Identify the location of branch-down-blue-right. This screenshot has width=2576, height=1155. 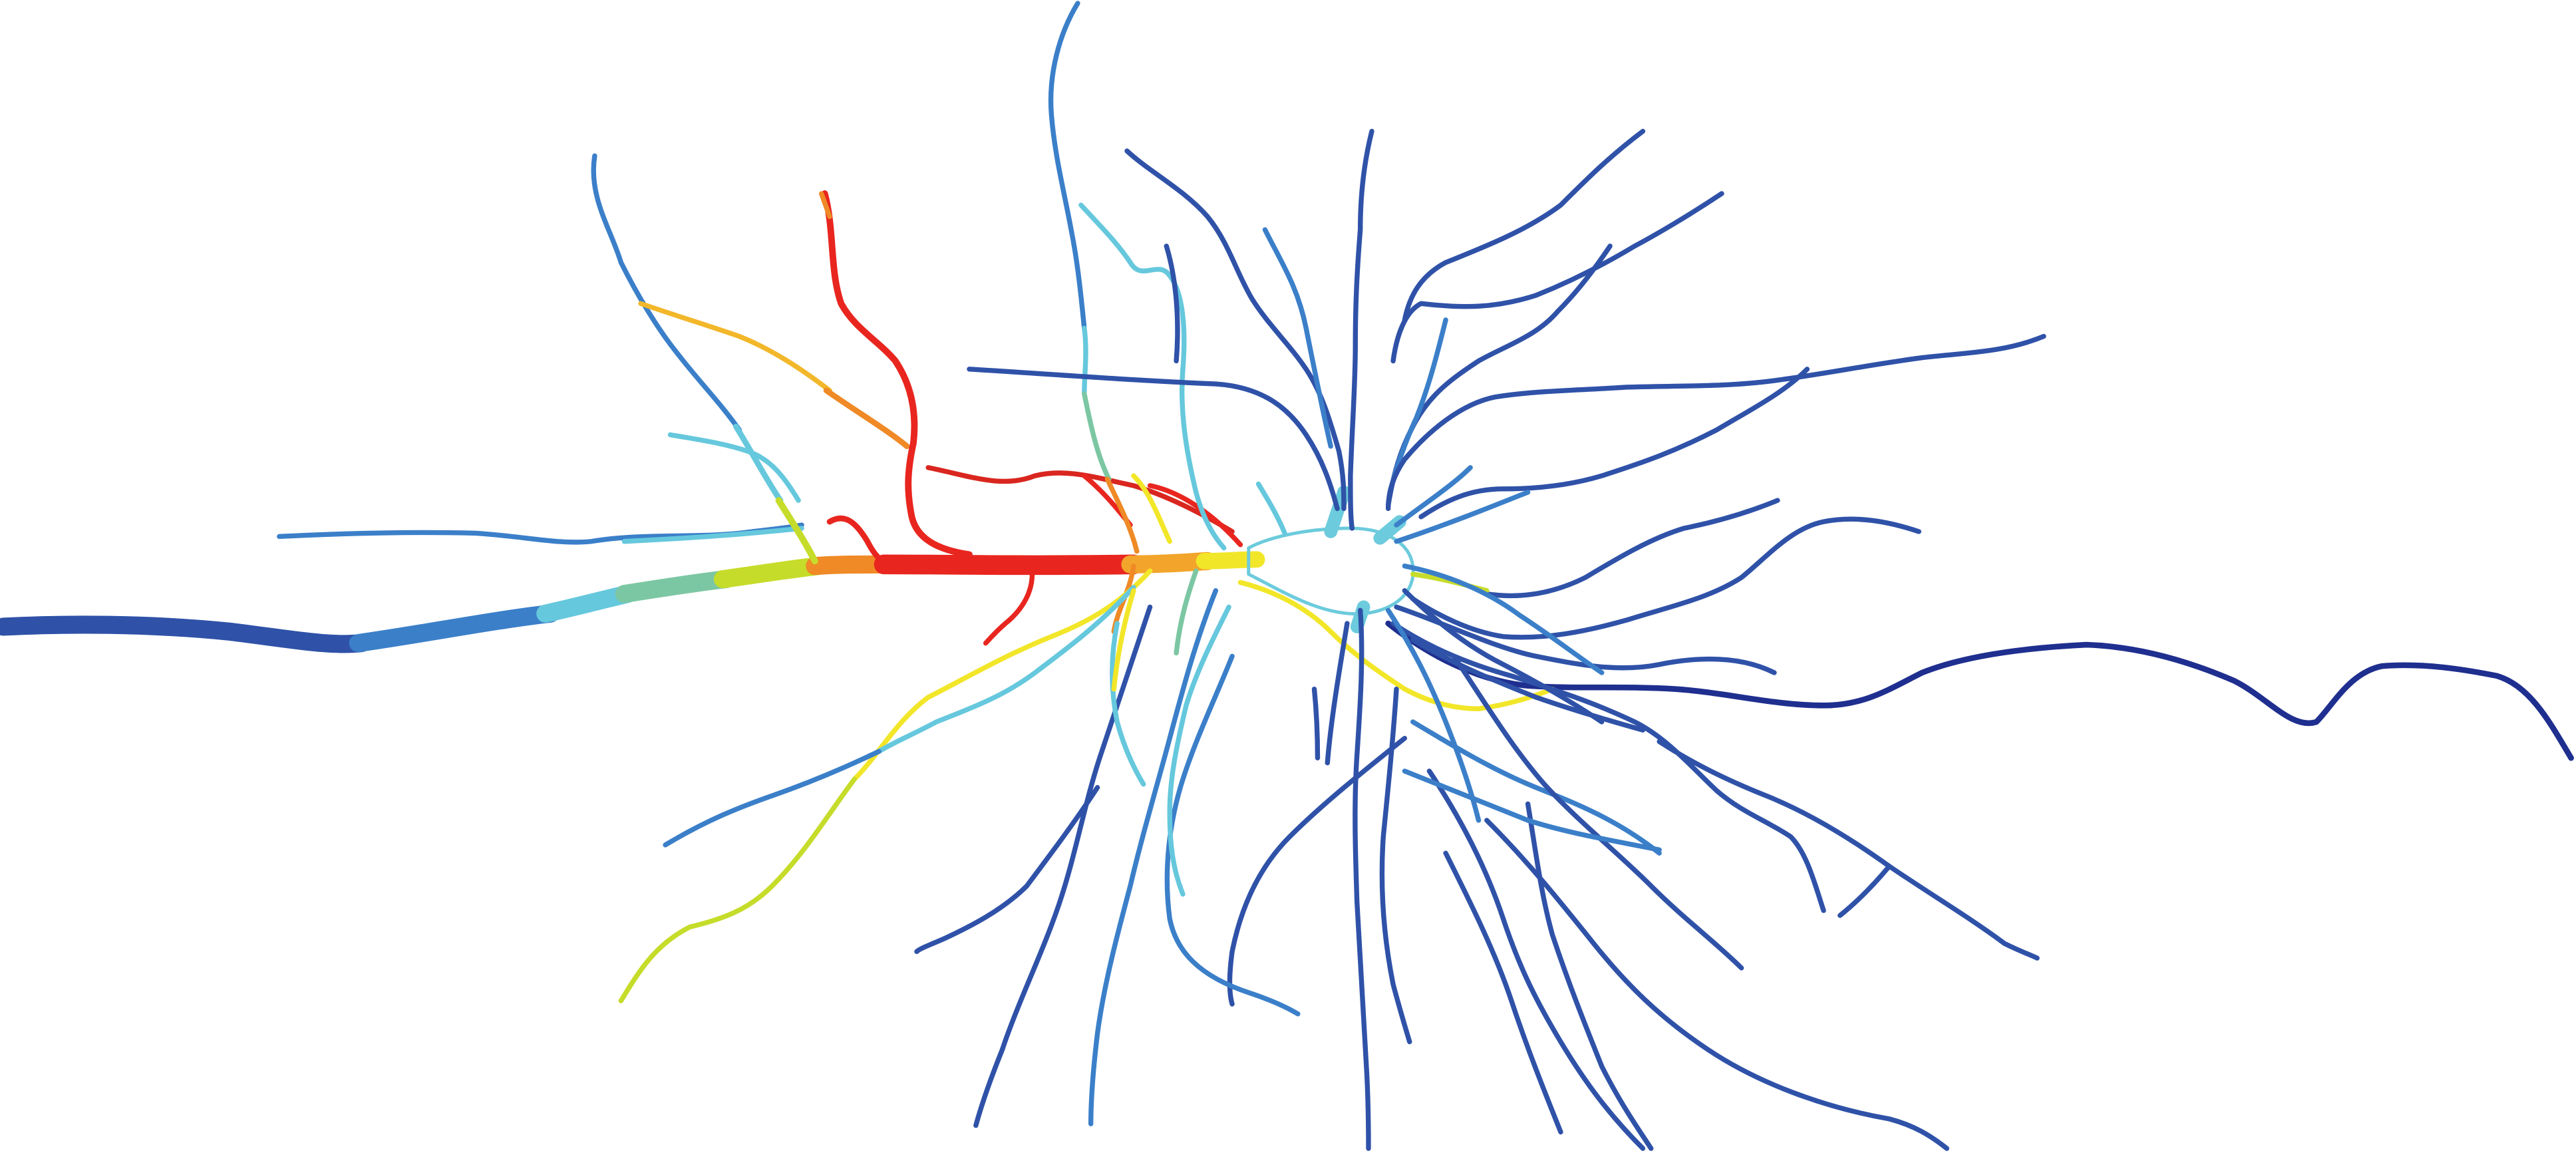
(1532, 810).